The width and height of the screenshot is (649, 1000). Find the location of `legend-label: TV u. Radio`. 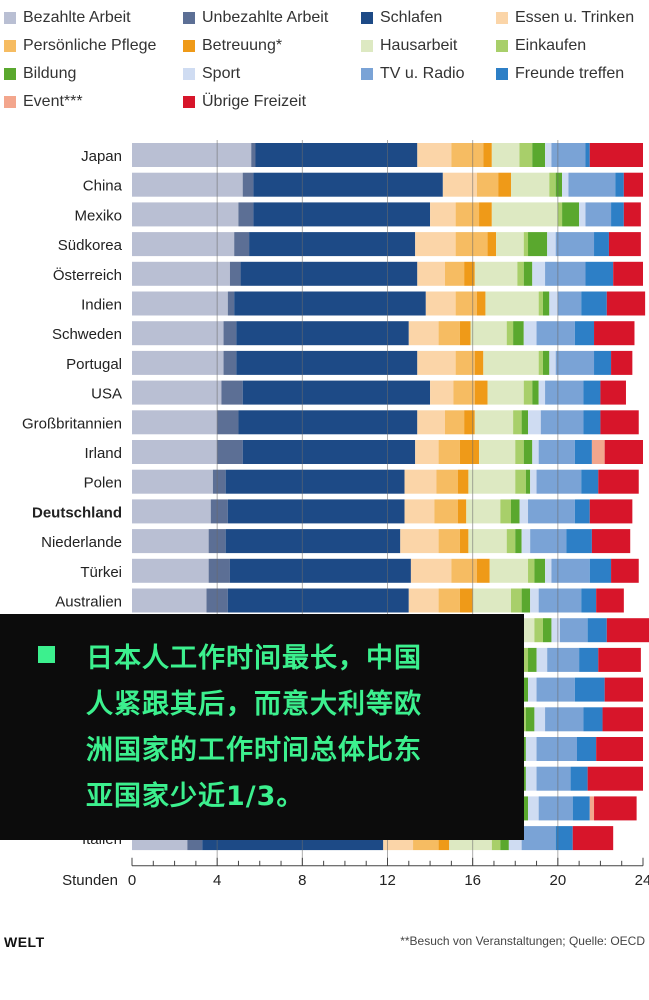

legend-label: TV u. Radio is located at coordinates (422, 73).